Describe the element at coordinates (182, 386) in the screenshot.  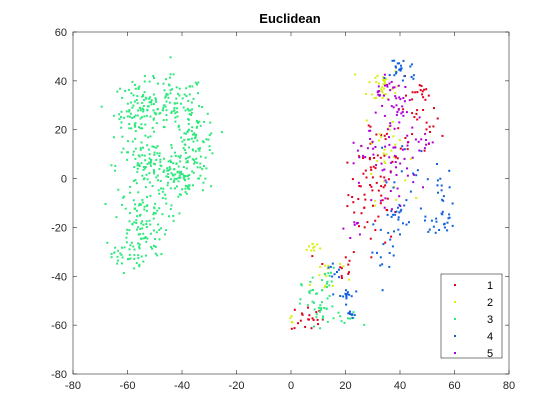
I see `x-tick-label: -40` at that location.